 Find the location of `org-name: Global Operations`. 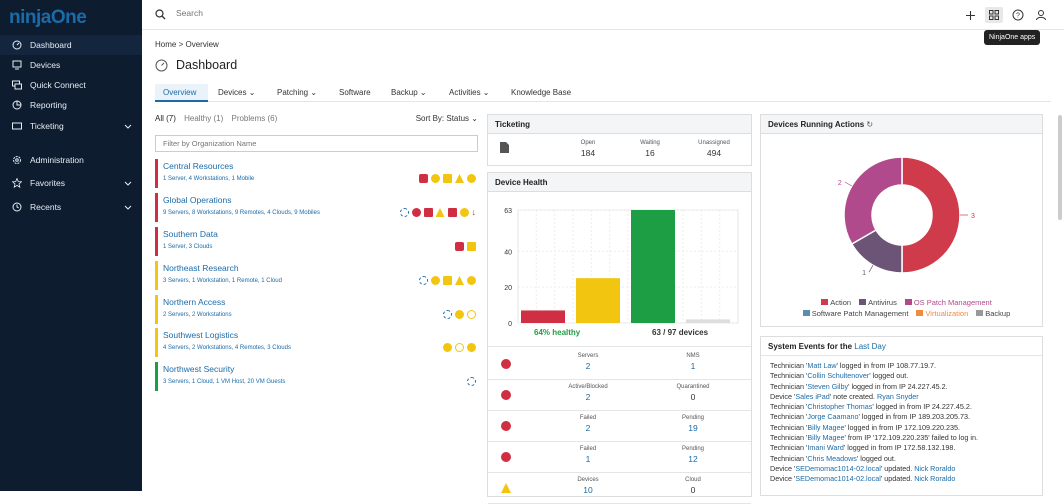

org-name: Global Operations is located at coordinates (197, 200).